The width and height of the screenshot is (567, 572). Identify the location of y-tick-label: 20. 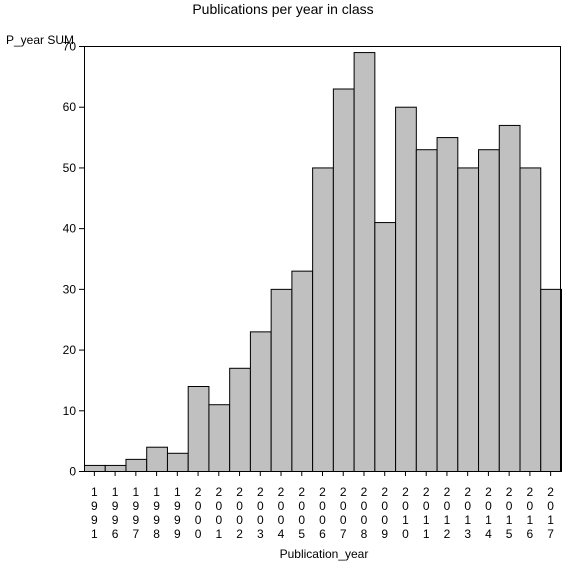
(70, 350).